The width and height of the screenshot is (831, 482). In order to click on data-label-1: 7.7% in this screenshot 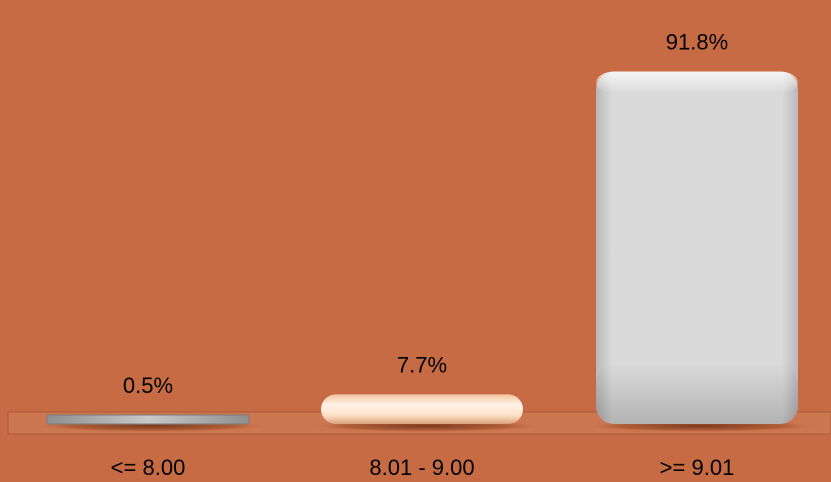, I will do `click(422, 364)`.